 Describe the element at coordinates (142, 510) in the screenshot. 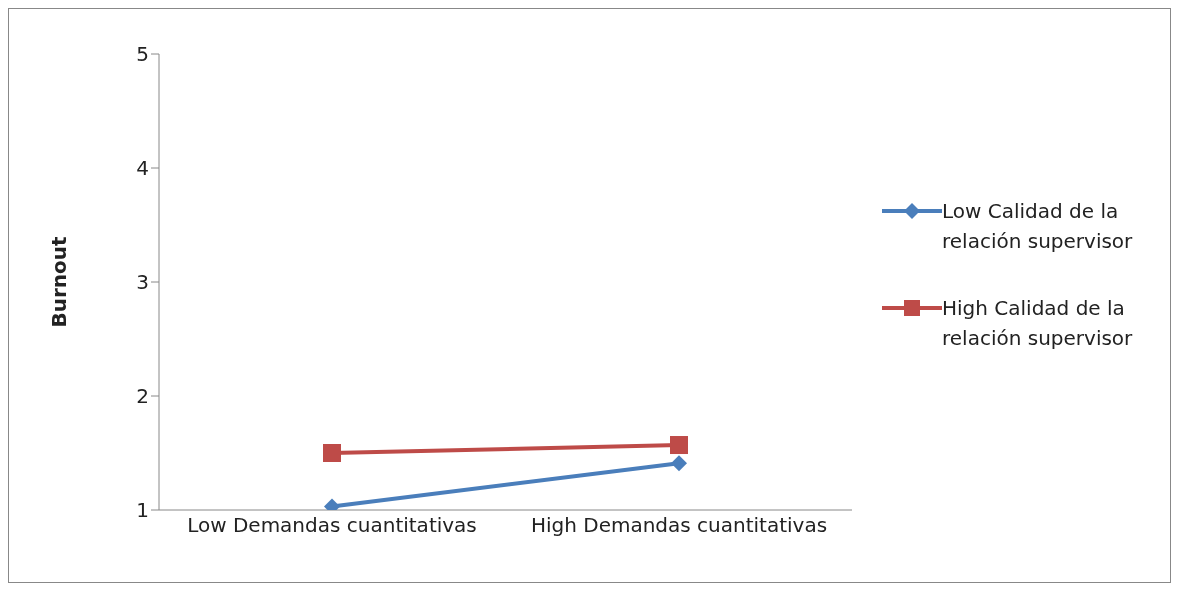

I see `y-tick-label: 1` at that location.